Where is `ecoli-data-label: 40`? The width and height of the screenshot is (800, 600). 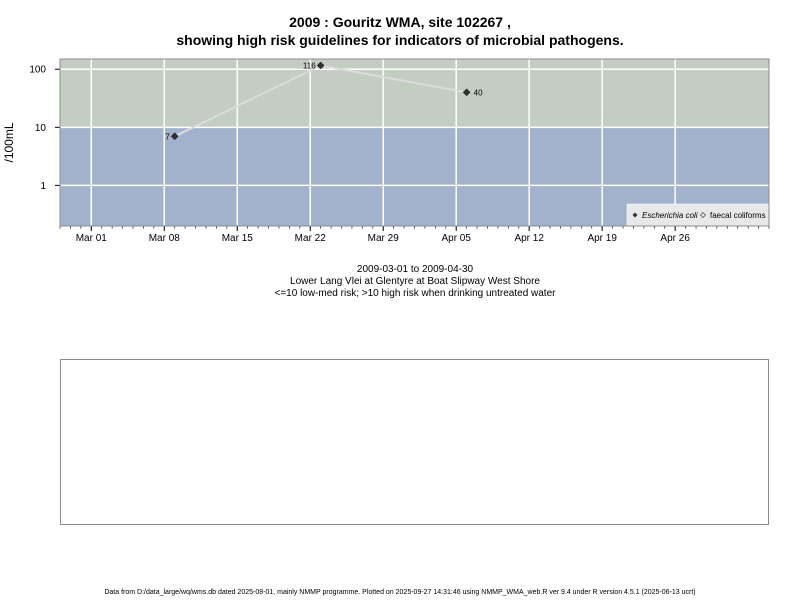 ecoli-data-label: 40 is located at coordinates (478, 92).